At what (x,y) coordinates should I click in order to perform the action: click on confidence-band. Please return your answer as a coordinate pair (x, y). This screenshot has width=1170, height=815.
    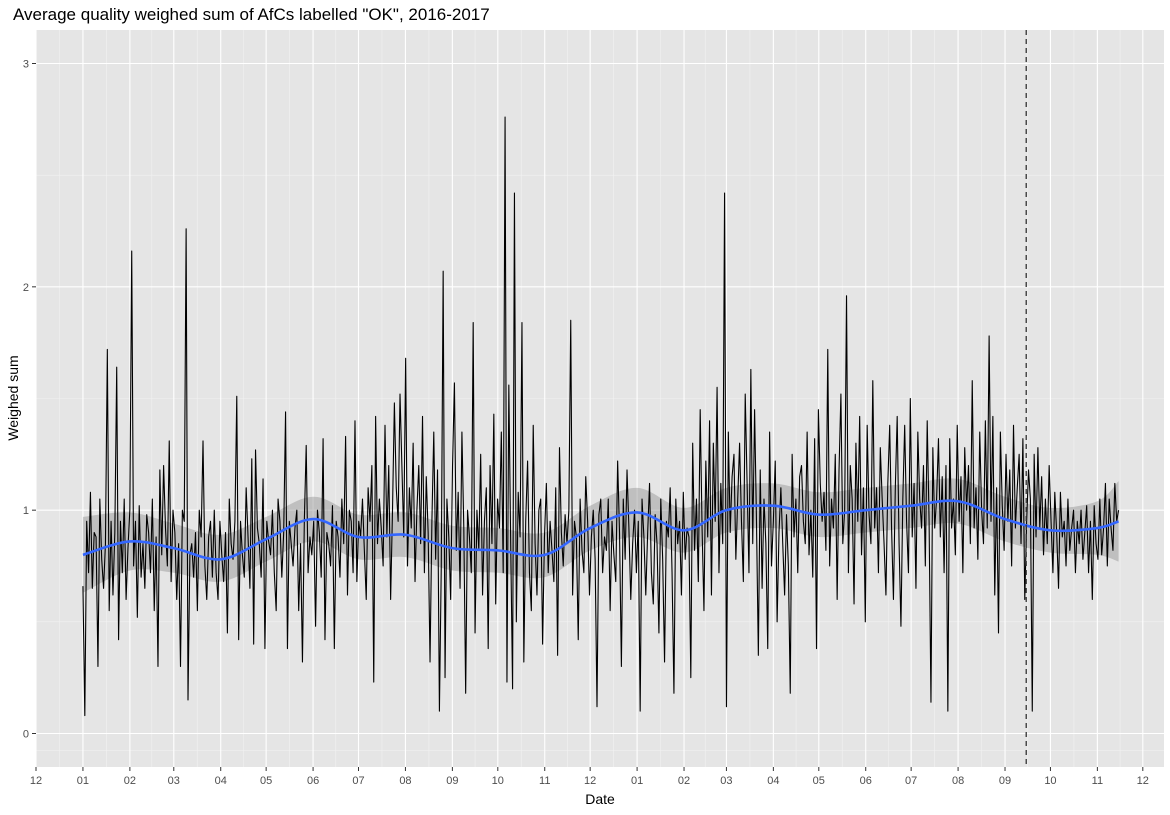
    Looking at the image, I should click on (600, 535).